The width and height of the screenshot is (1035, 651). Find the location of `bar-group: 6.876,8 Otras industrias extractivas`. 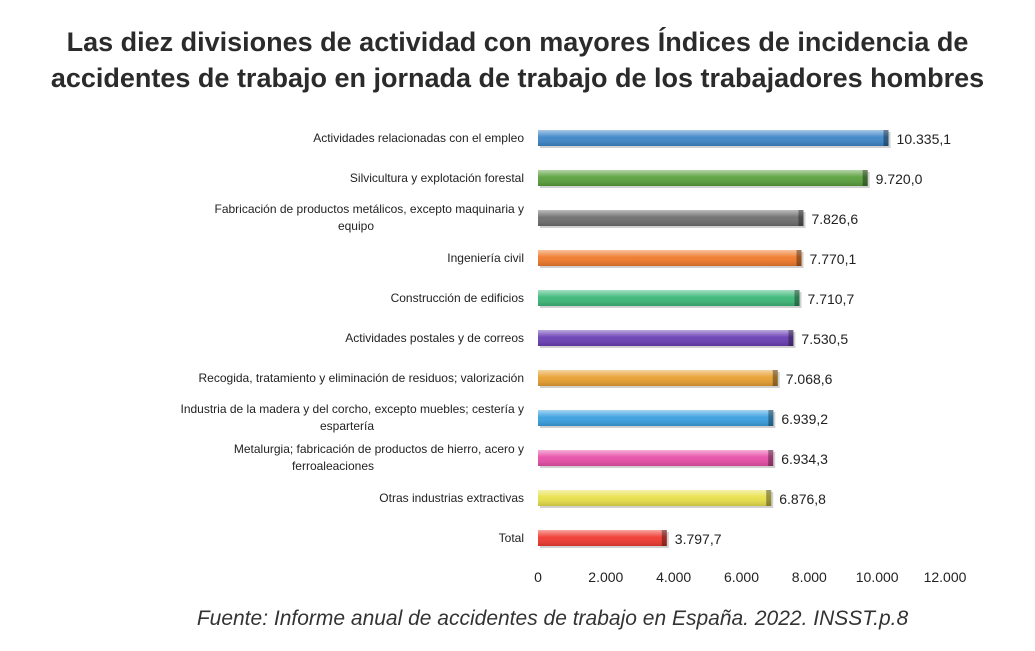

bar-group: 6.876,8 Otras industrias extractivas is located at coordinates (602, 499).